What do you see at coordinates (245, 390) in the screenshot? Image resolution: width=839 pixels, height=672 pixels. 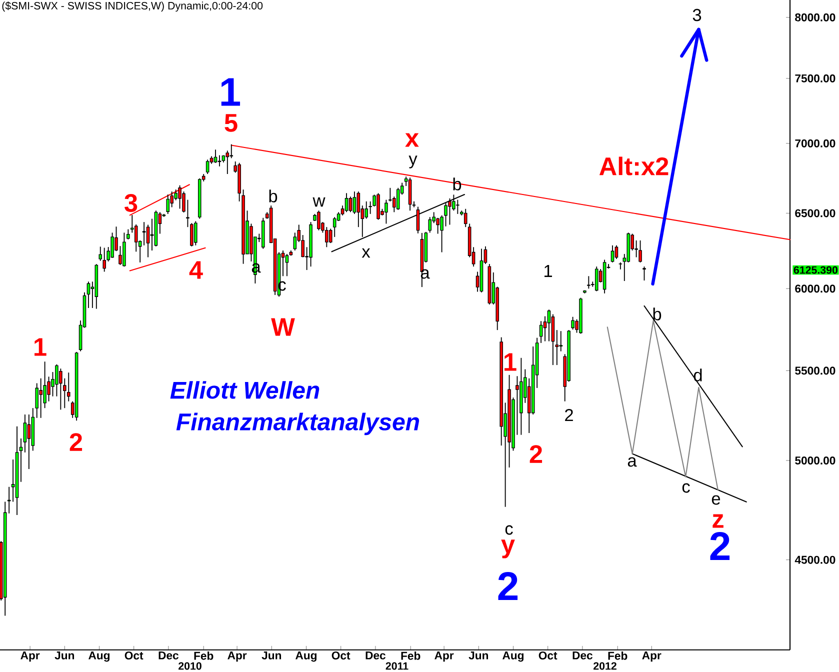 I see `annotation: Elliott Wellen` at bounding box center [245, 390].